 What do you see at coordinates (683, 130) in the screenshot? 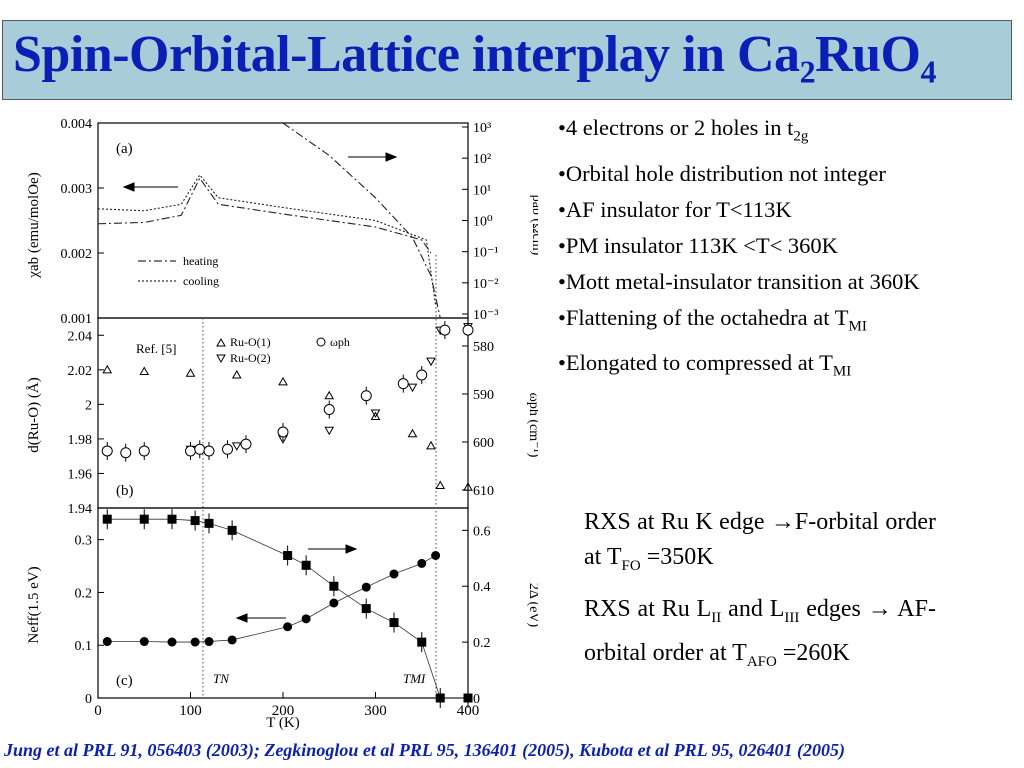
I see `bullet-item: •4 electrons or 2 holes in t2g` at bounding box center [683, 130].